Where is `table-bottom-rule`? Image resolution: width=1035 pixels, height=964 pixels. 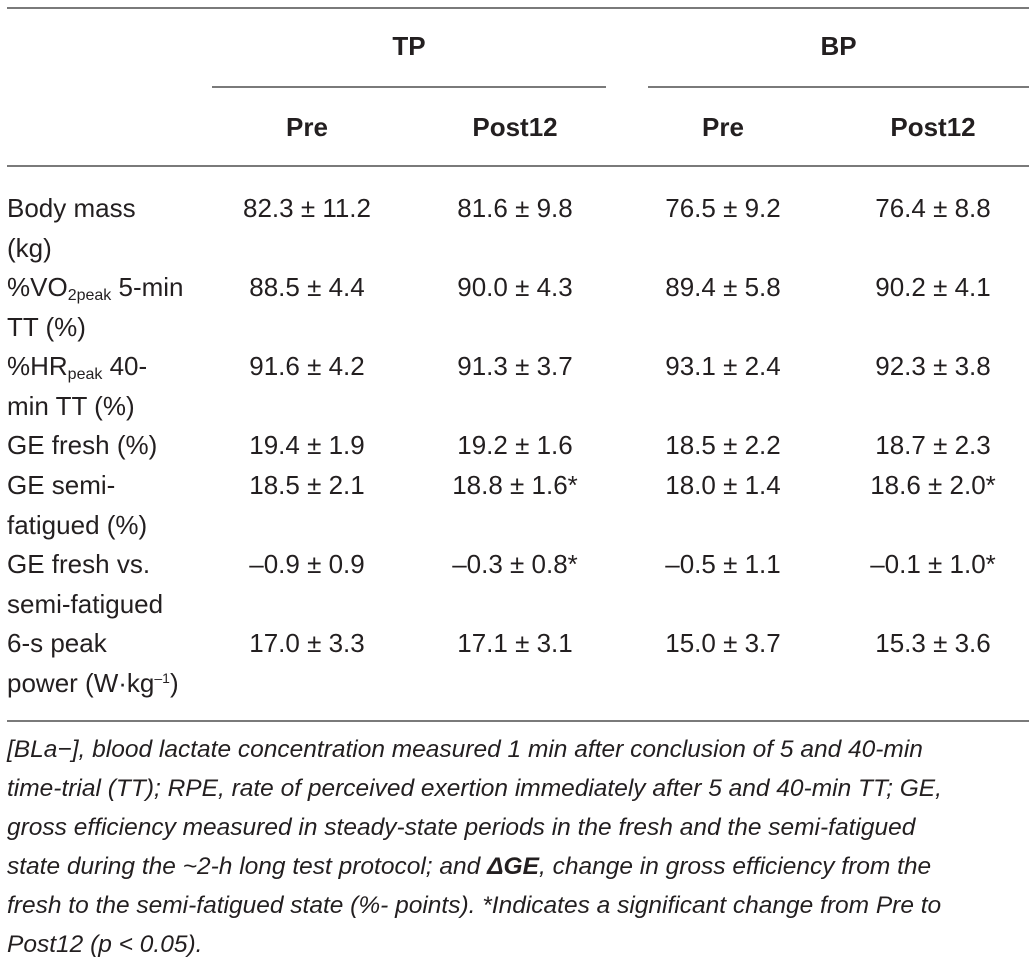
table-bottom-rule is located at coordinates (518, 721).